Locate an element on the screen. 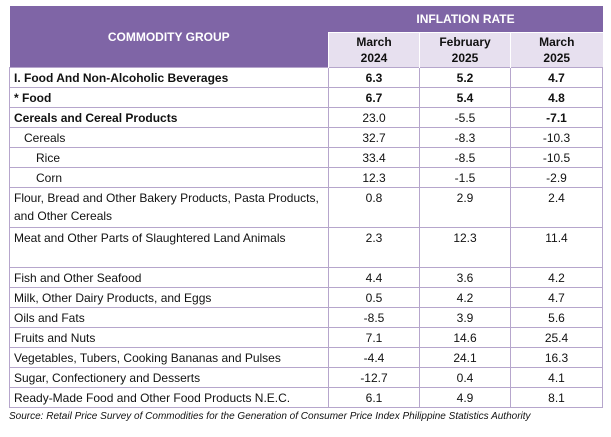 The height and width of the screenshot is (437, 611). table-row: Oils and Fats -8.5 3.9 5.6 is located at coordinates (306, 317).